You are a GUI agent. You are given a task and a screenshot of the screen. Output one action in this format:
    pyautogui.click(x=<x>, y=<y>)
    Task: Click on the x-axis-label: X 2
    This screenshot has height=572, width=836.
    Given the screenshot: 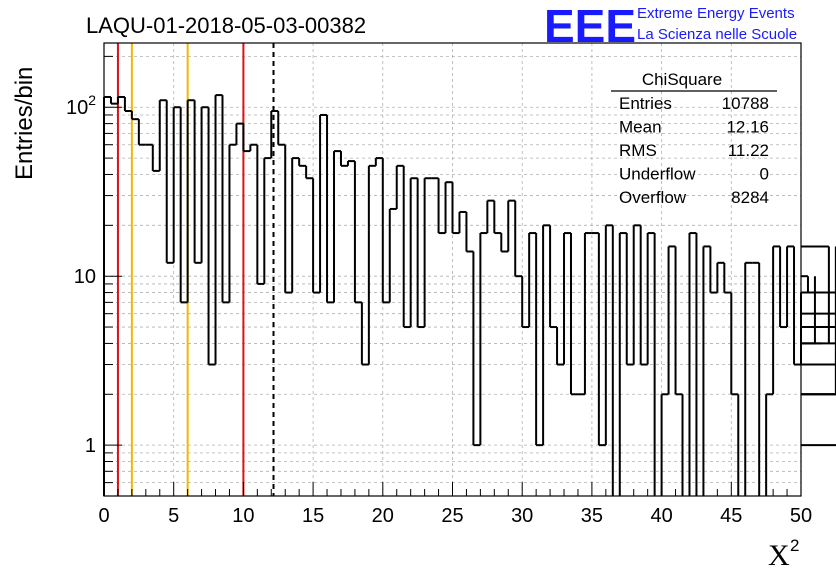 What is the action you would take?
    pyautogui.click(x=783, y=554)
    